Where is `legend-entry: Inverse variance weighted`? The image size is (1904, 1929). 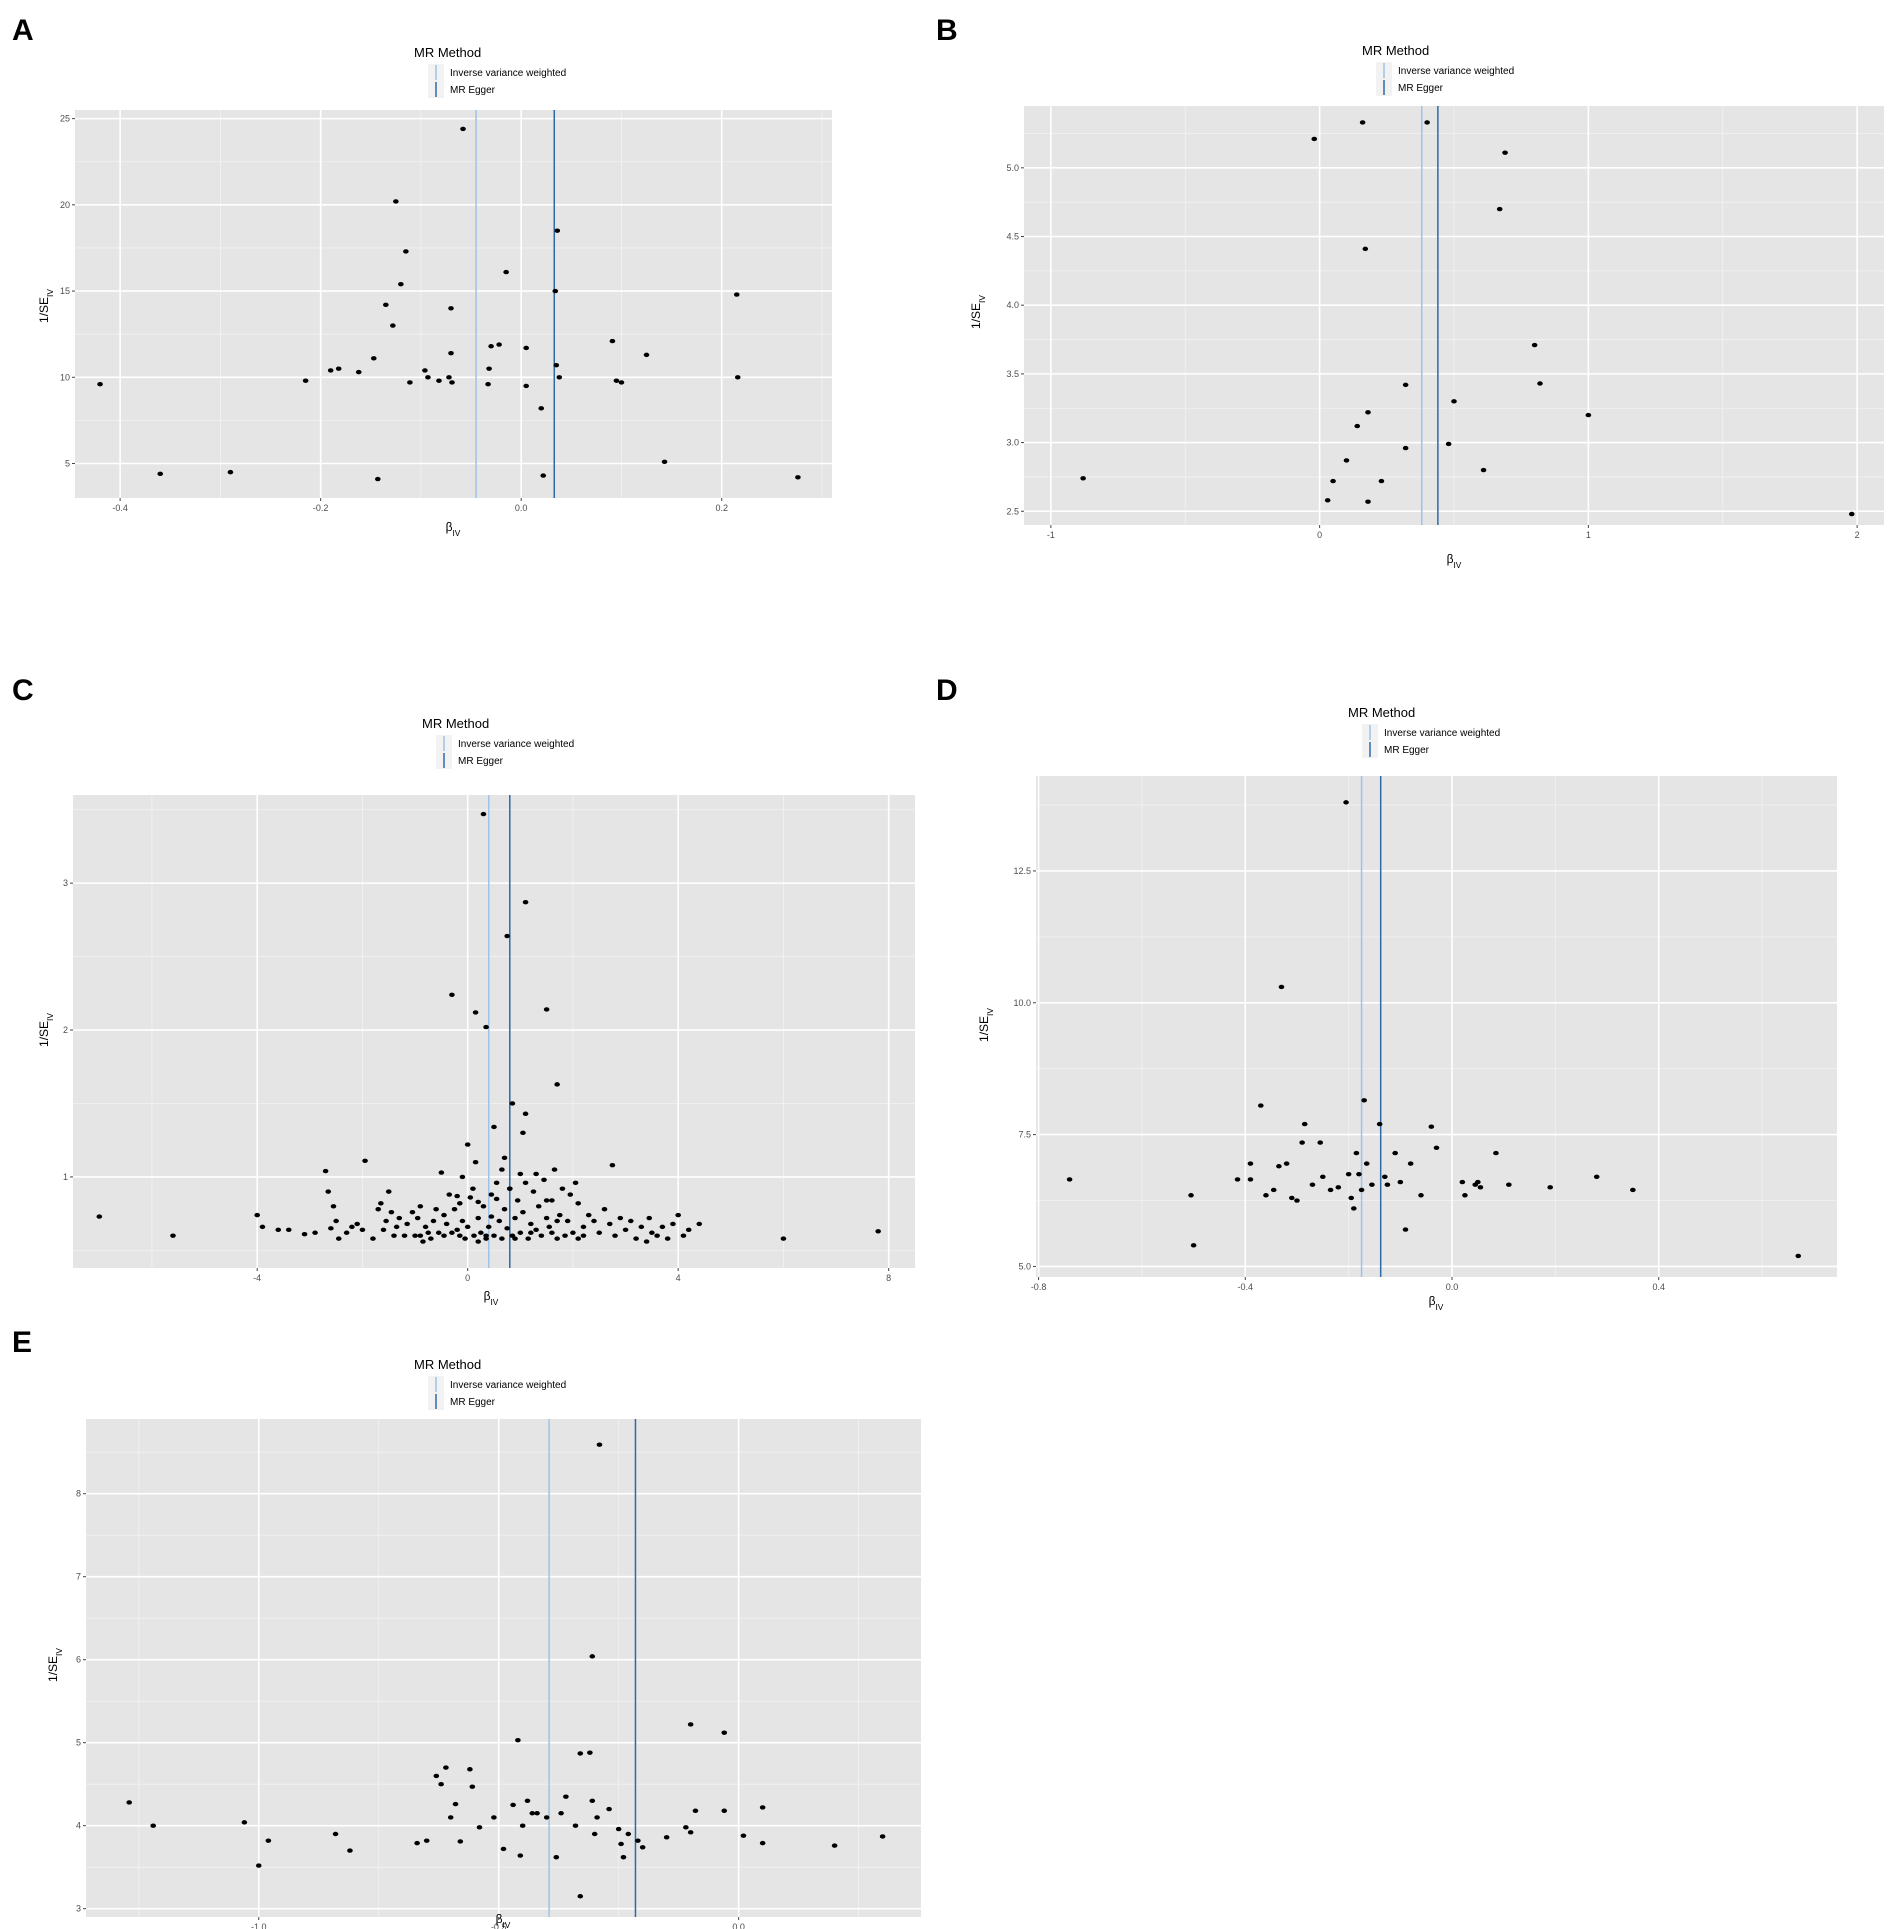 legend-entry: Inverse variance weighted is located at coordinates (508, 73).